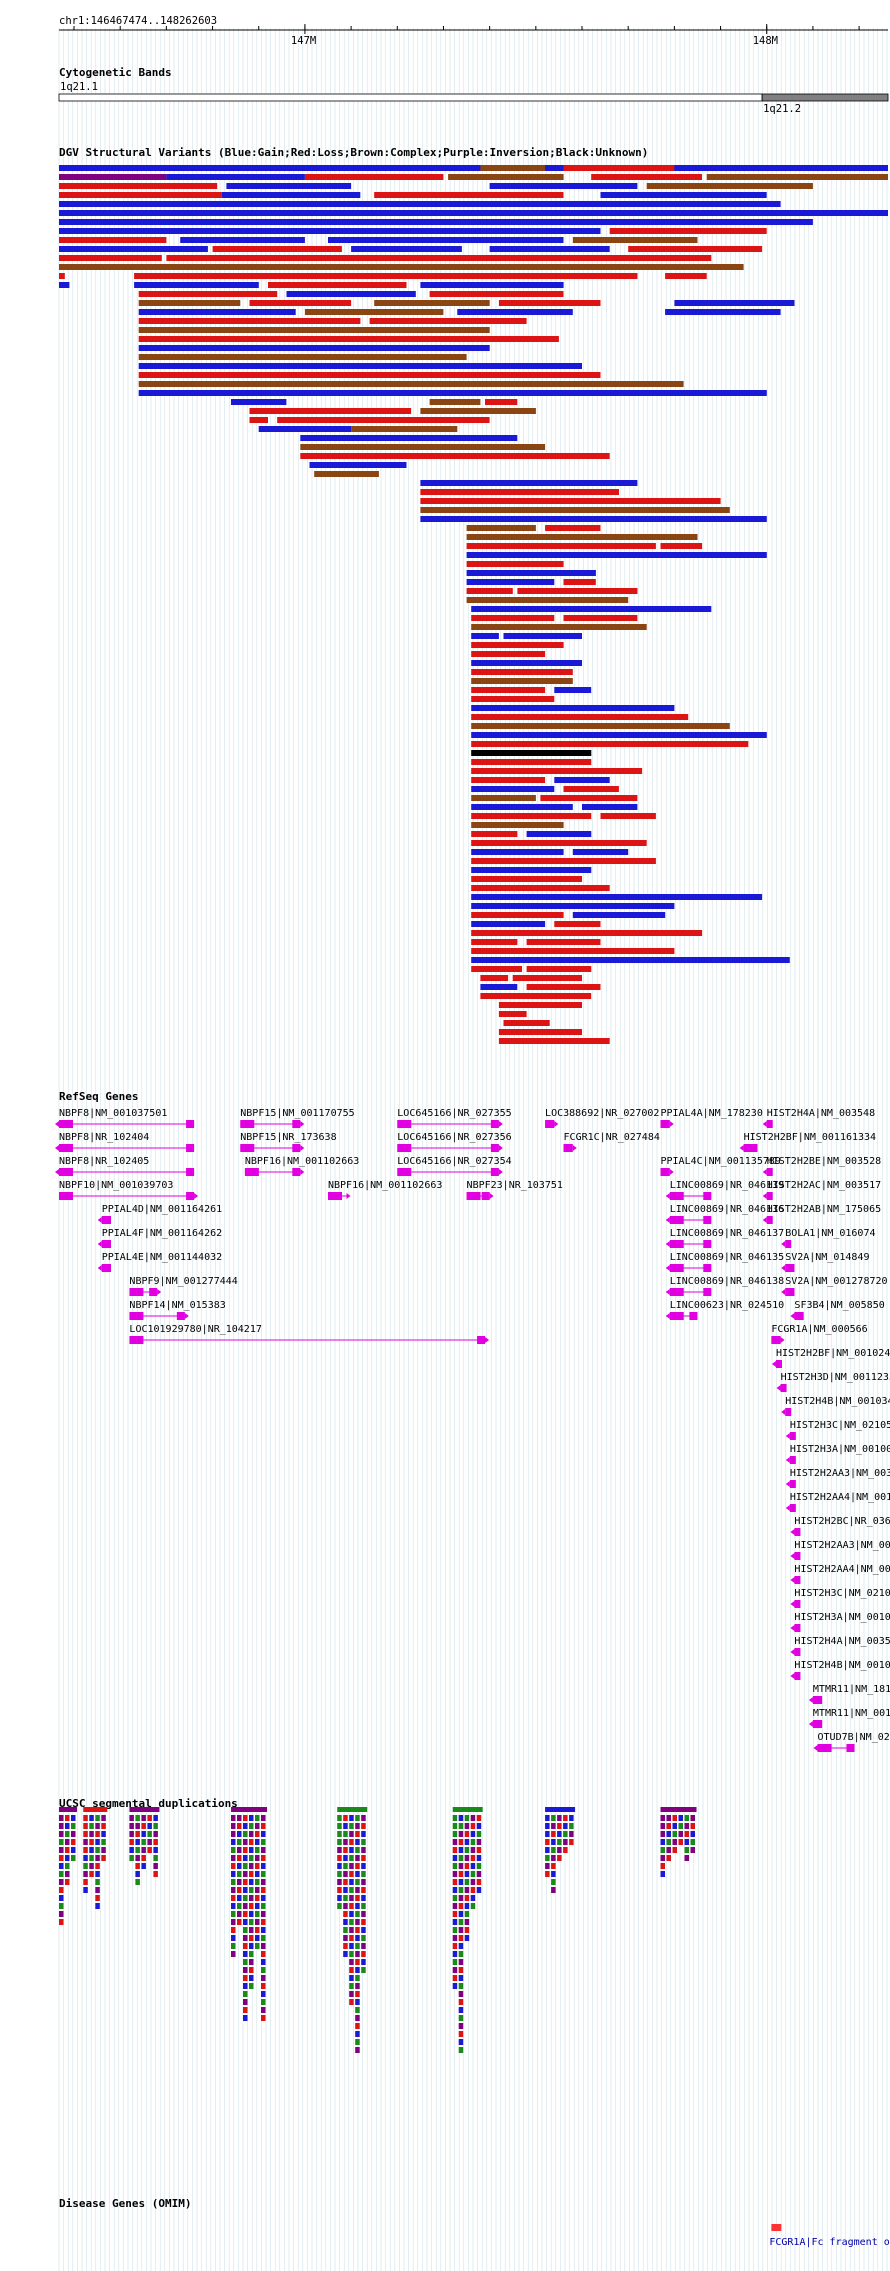 Image resolution: width=890 pixels, height=2271 pixels. I want to click on segdups-track, so click(378, 1930).